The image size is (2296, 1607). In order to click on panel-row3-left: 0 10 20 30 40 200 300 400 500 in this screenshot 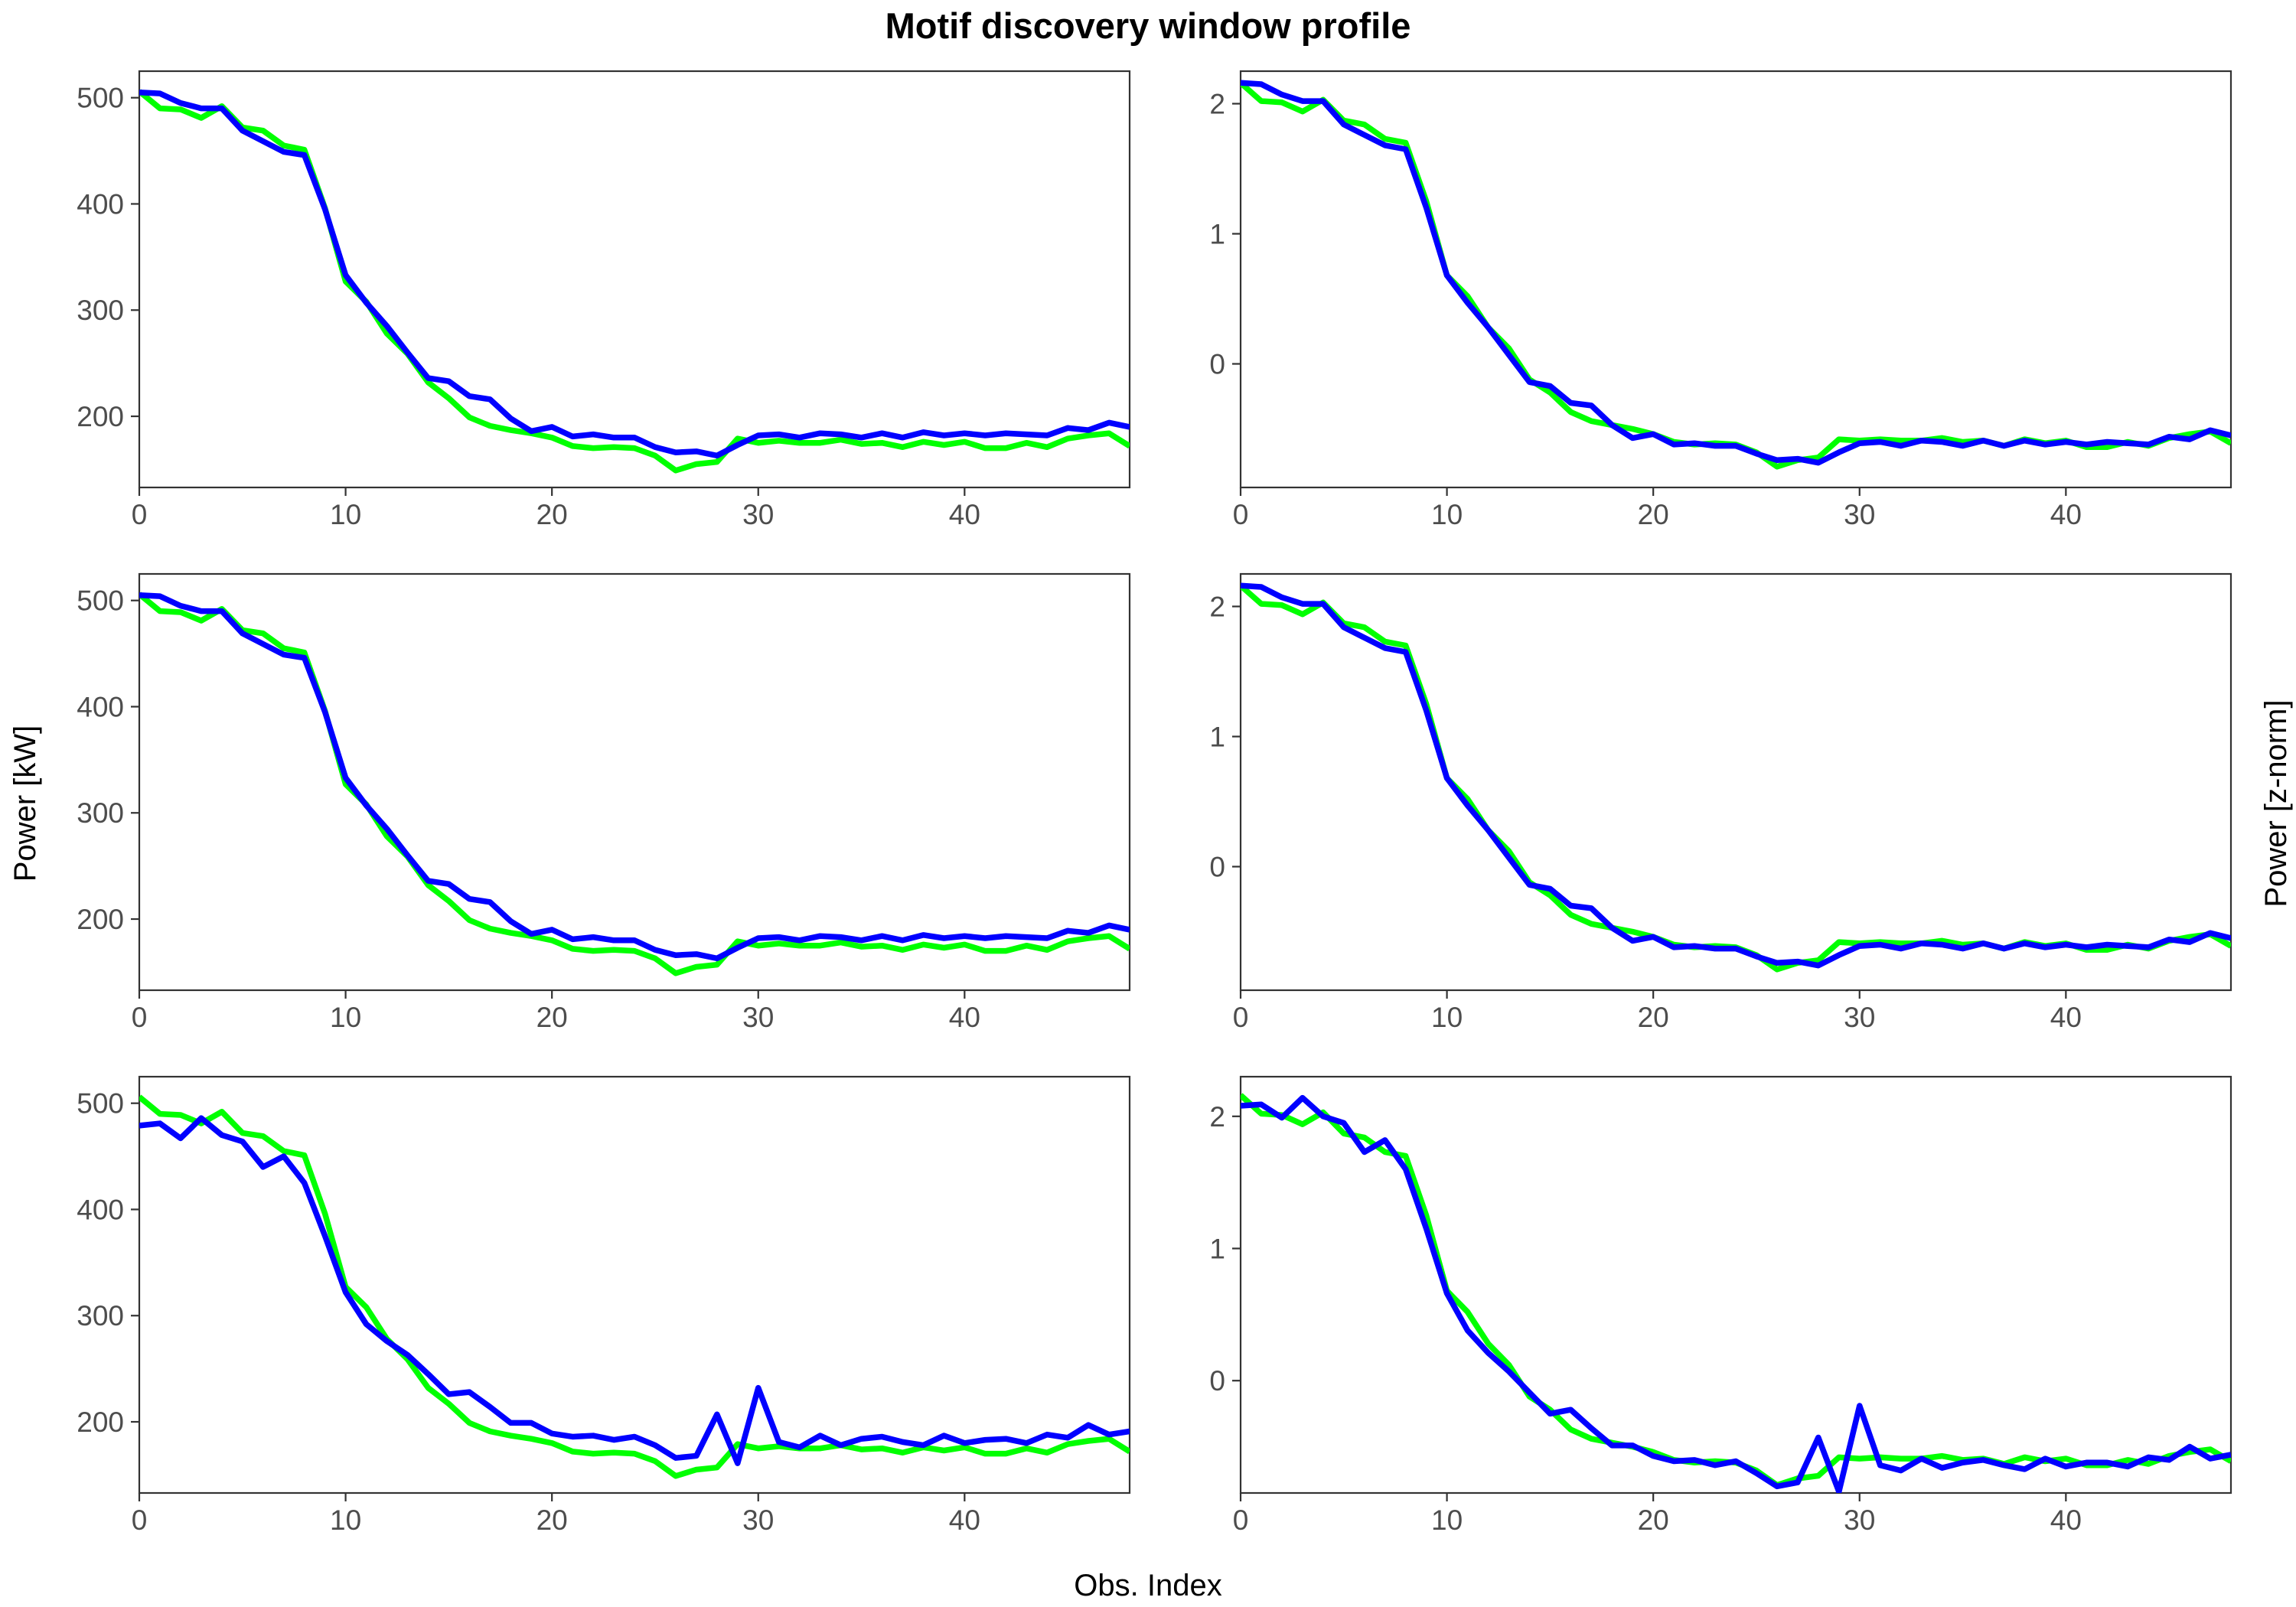, I will do `click(604, 1305)`.